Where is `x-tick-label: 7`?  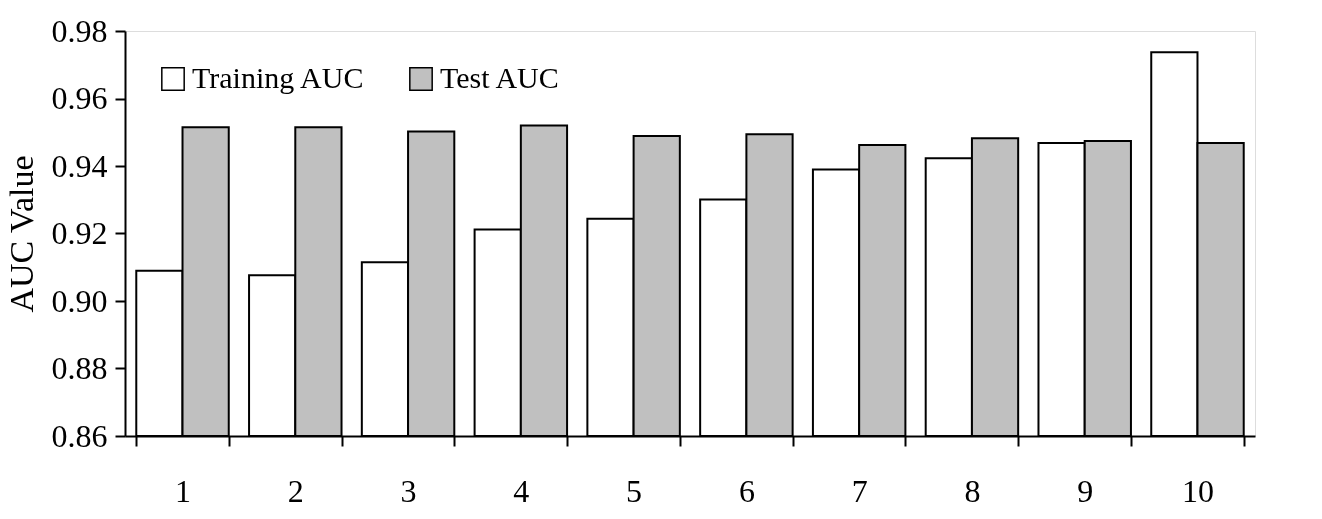
x-tick-label: 7 is located at coordinates (859, 490).